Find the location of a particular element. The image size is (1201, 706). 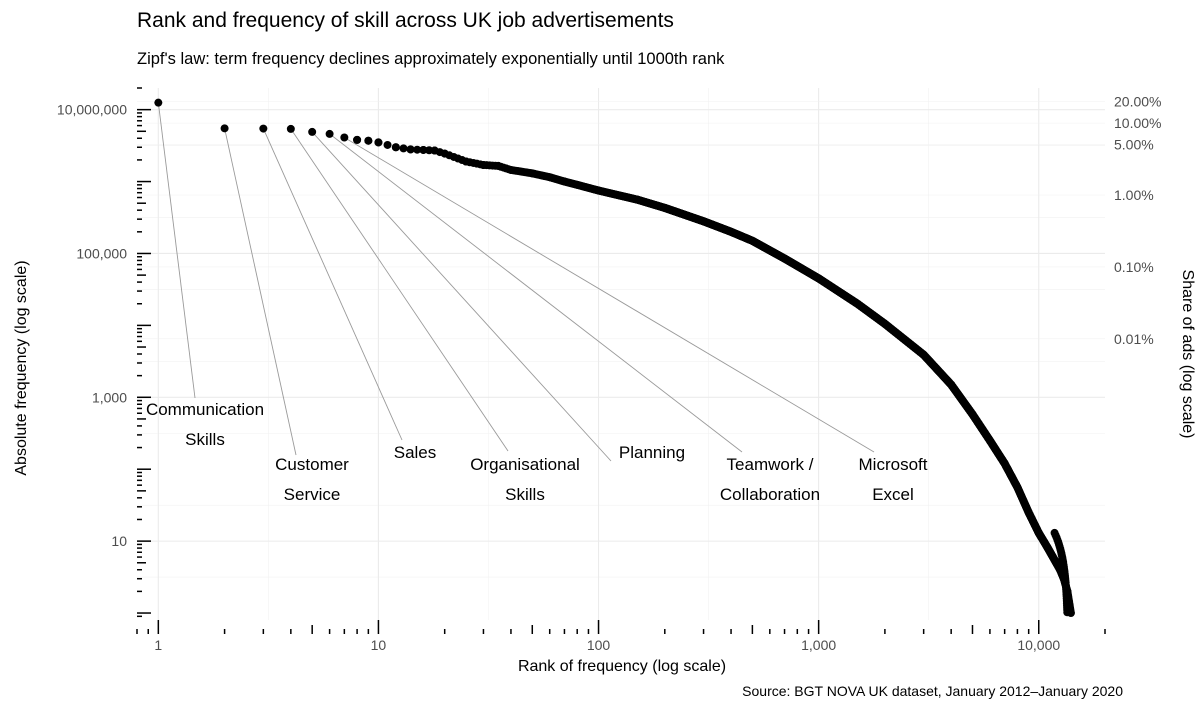

x-tick-label: 100 is located at coordinates (599, 645).